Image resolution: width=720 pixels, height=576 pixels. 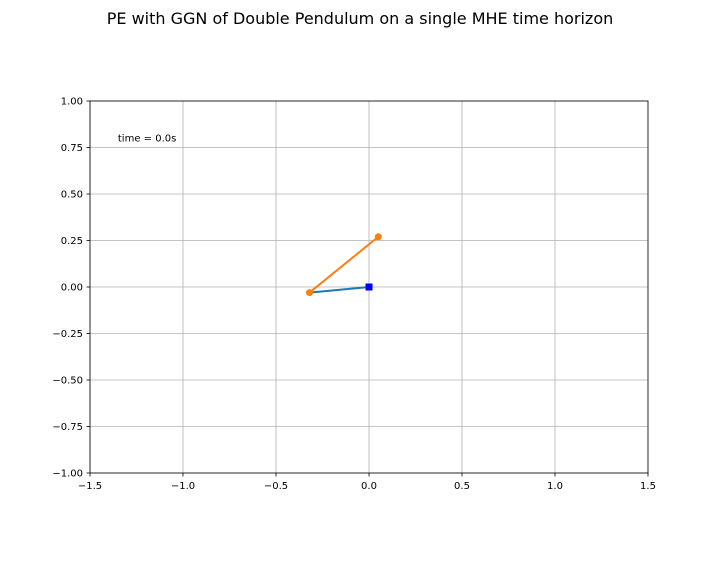 What do you see at coordinates (462, 486) in the screenshot?
I see `x-tick-label: 0.5` at bounding box center [462, 486].